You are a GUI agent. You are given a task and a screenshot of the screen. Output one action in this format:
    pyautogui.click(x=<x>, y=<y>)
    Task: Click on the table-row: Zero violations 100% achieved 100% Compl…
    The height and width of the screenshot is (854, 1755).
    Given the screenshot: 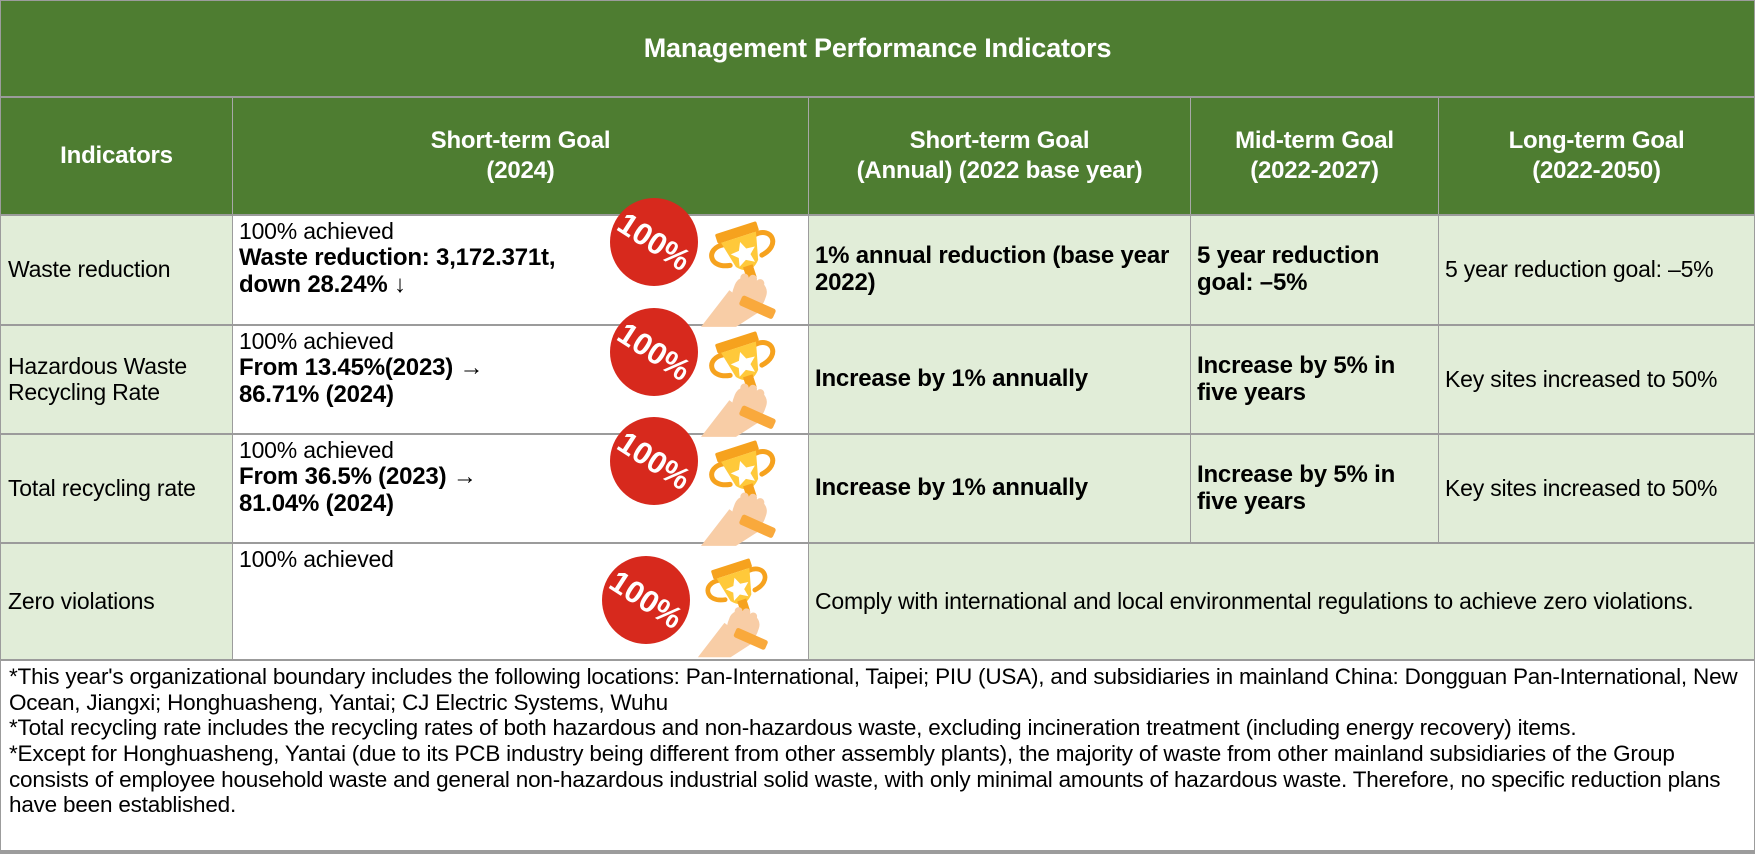 What is the action you would take?
    pyautogui.click(x=877, y=602)
    